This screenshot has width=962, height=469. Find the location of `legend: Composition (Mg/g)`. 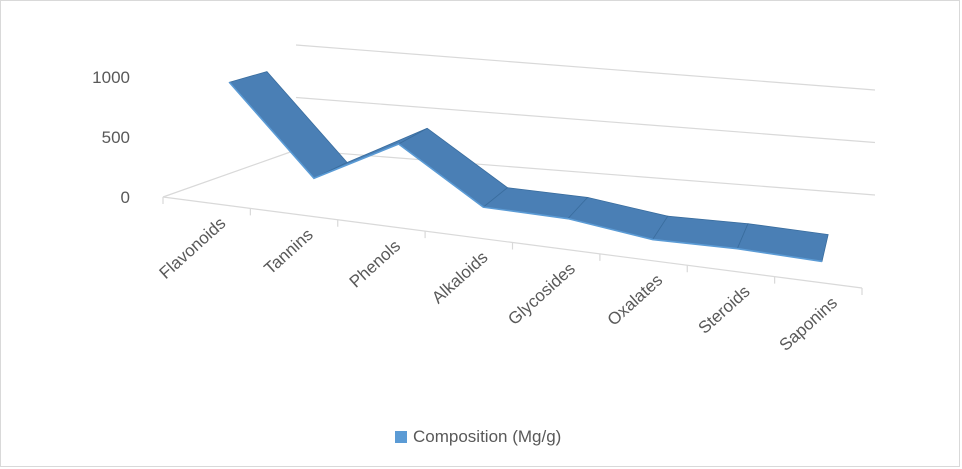

legend: Composition (Mg/g) is located at coordinates (478, 437).